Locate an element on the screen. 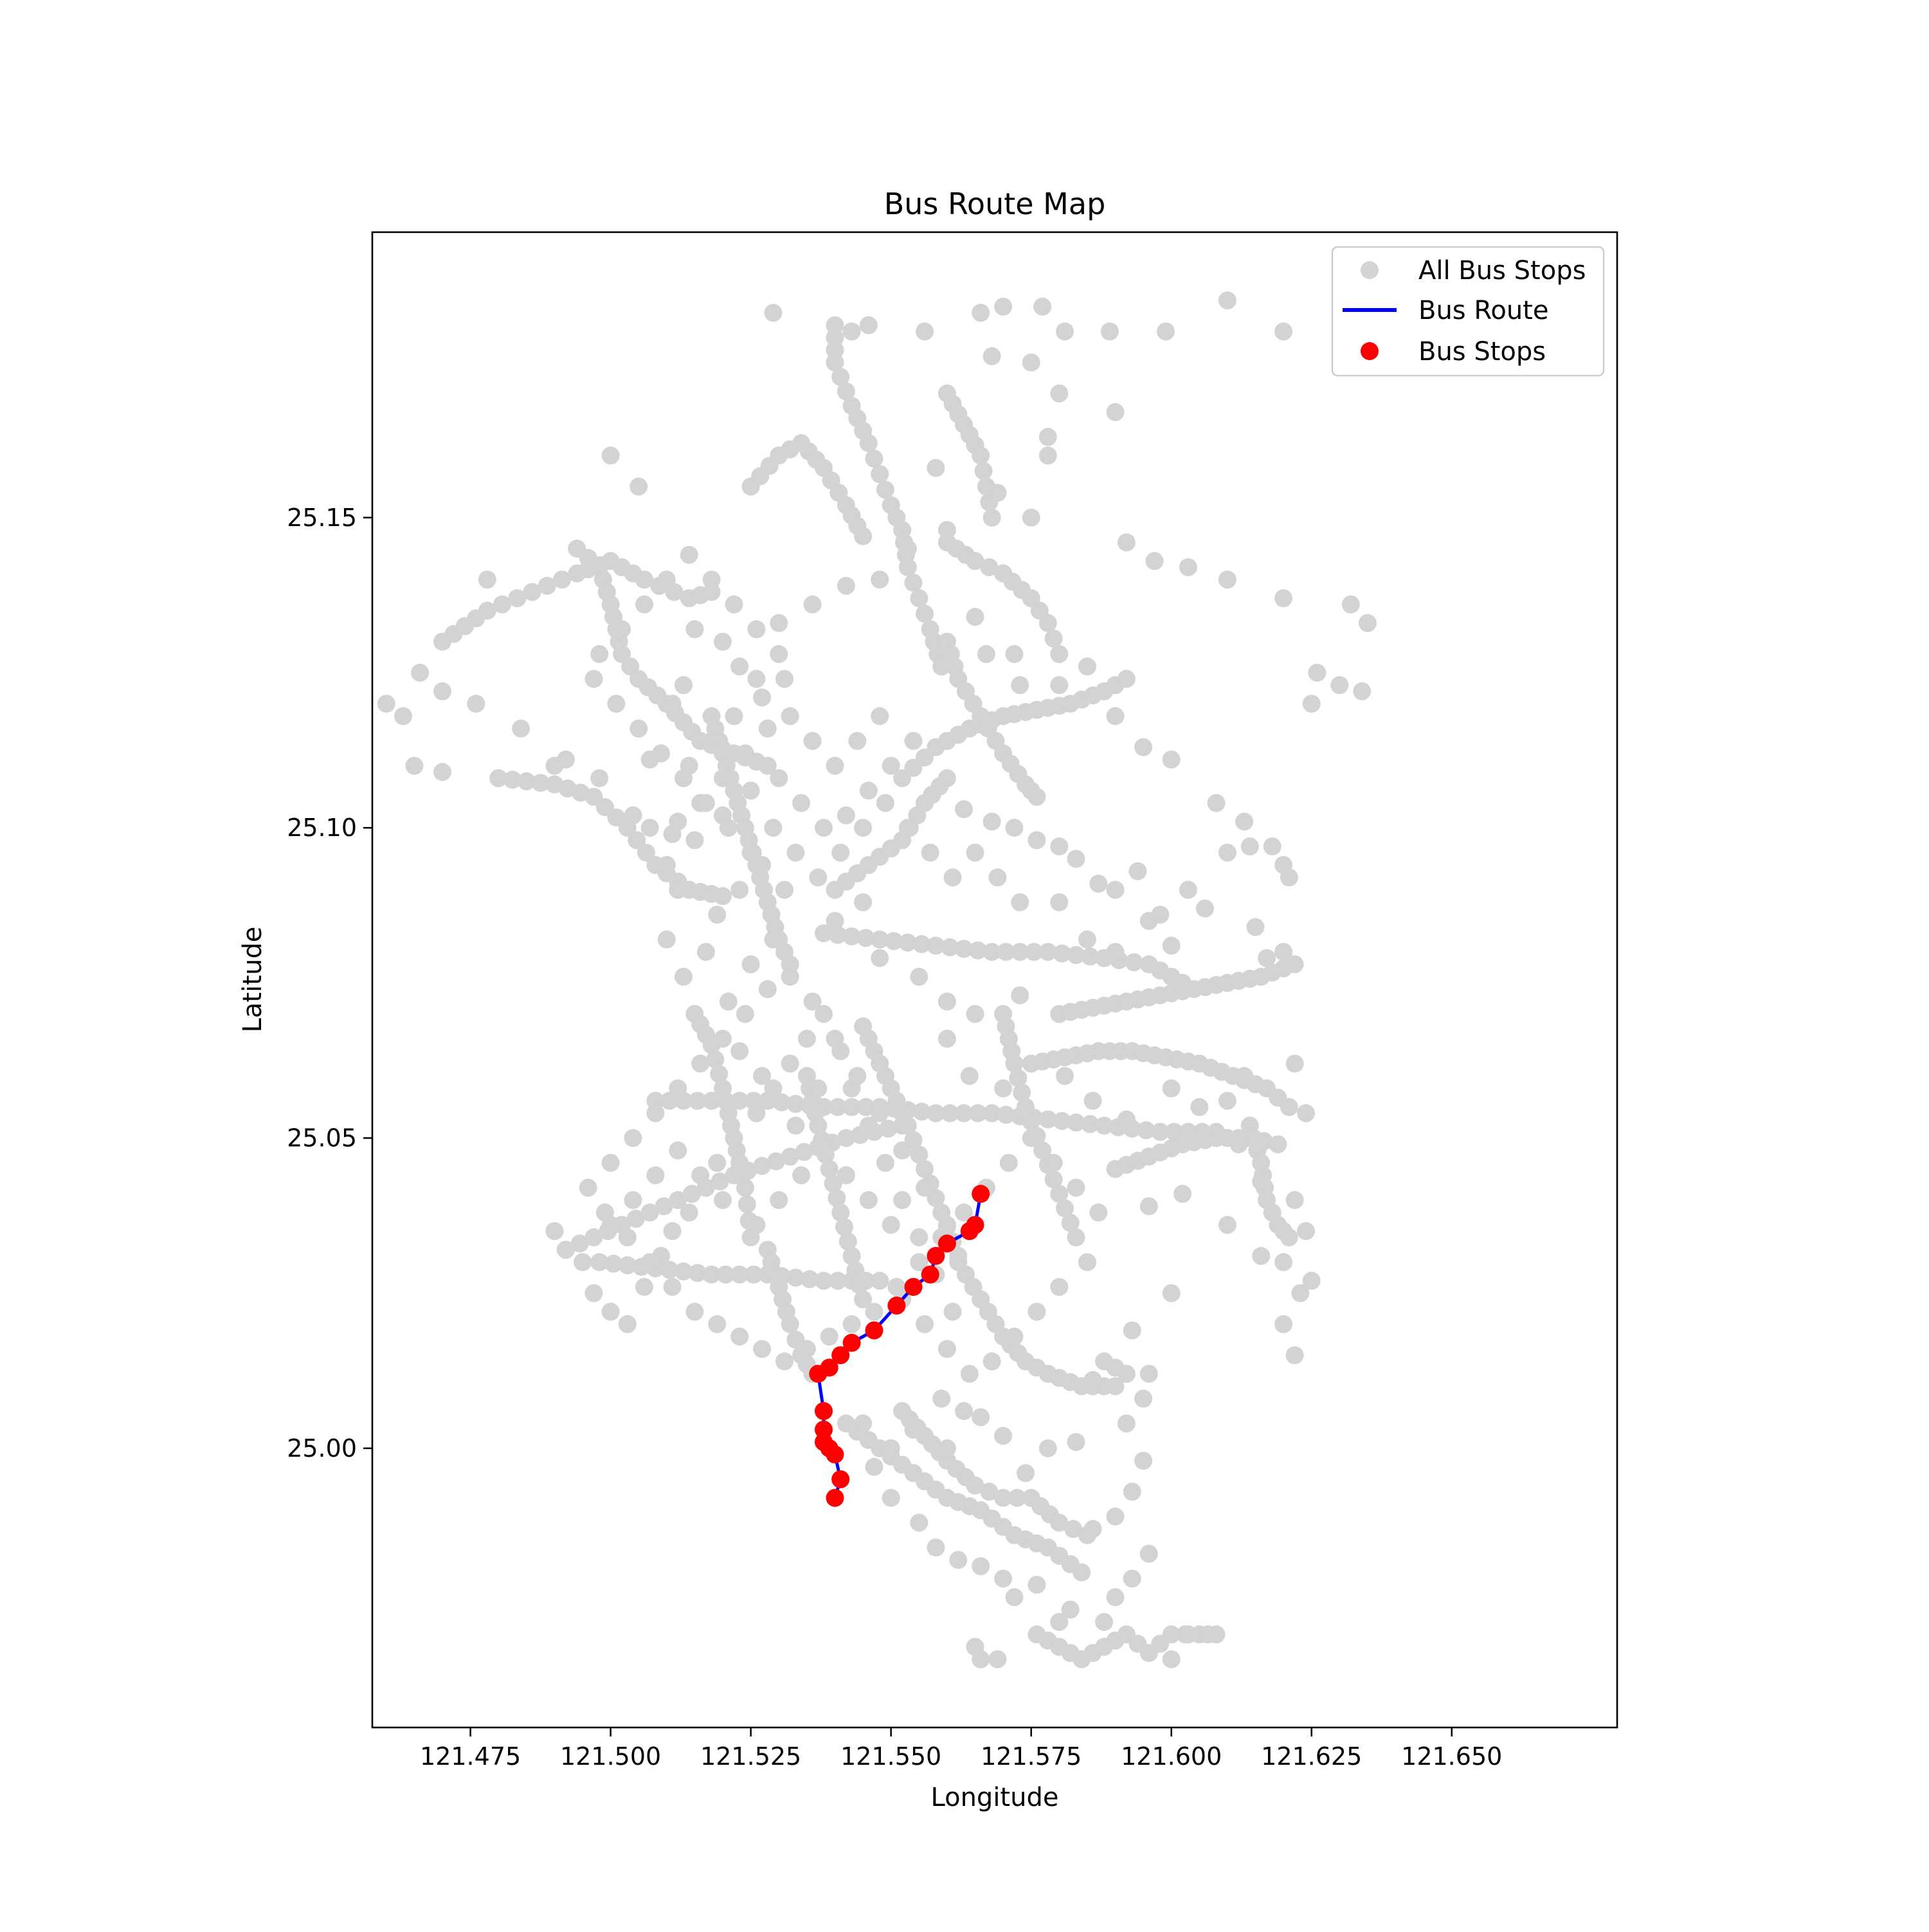 This screenshot has height=1932, width=1929. y-axis-label: Latitude is located at coordinates (252, 980).